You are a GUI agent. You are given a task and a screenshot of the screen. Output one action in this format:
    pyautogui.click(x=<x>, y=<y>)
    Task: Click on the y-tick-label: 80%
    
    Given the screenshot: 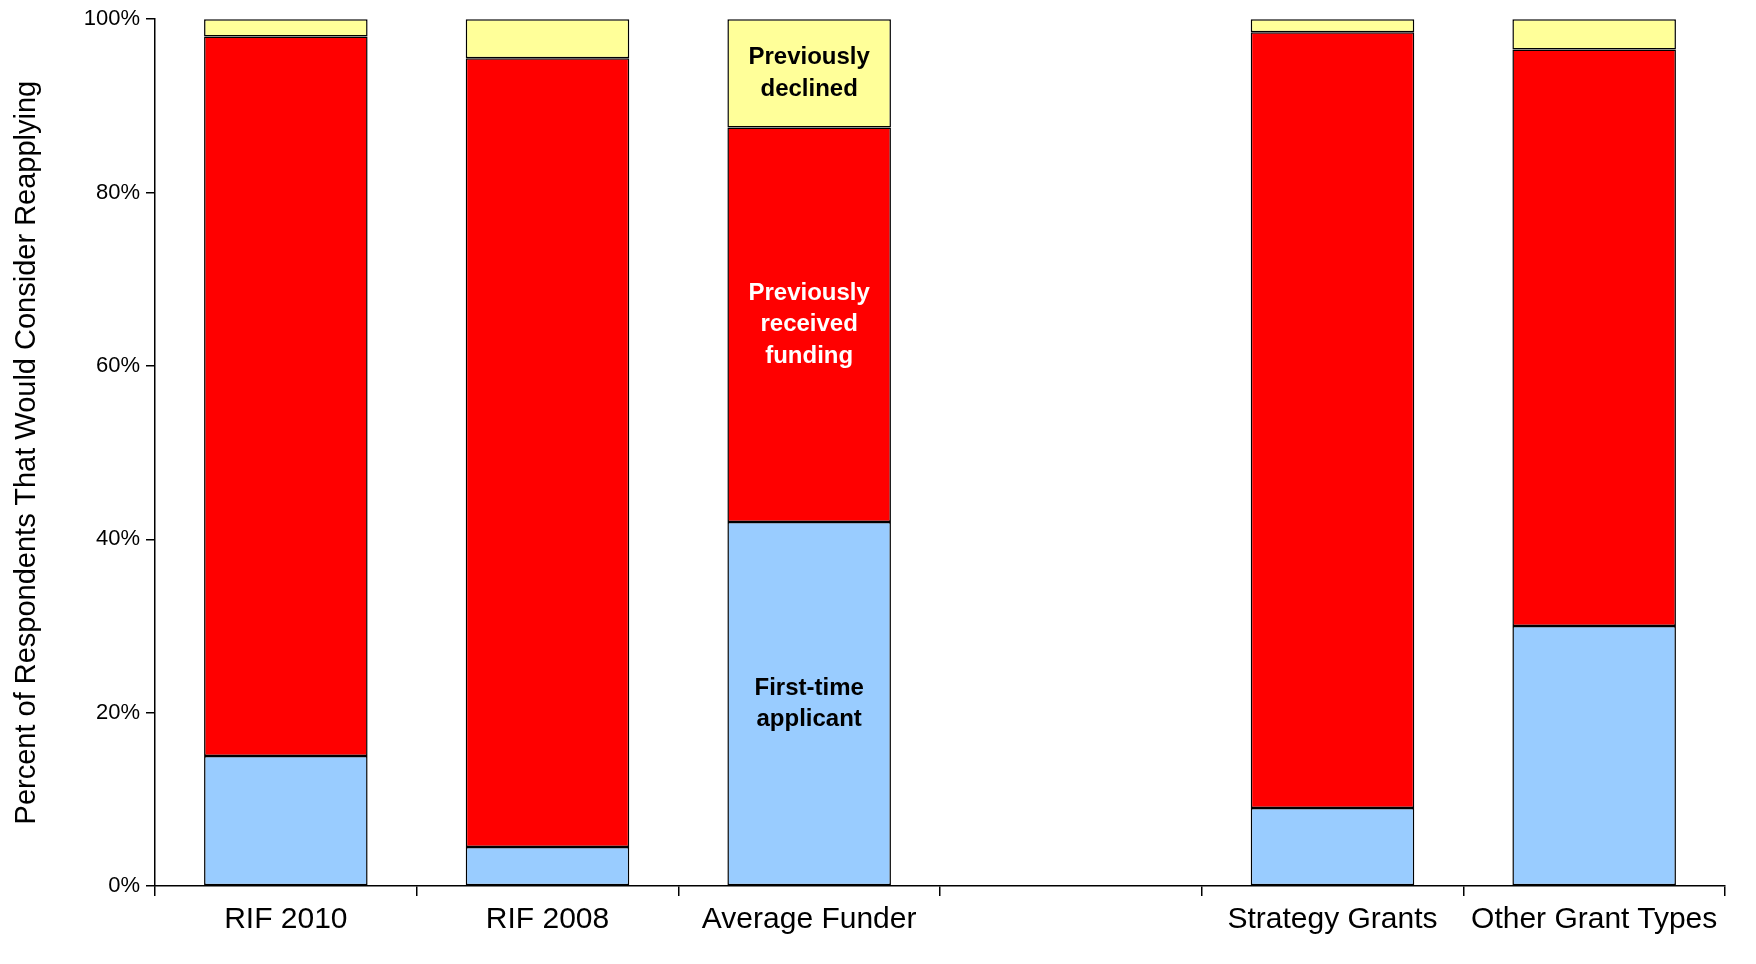 What is the action you would take?
    pyautogui.click(x=117, y=191)
    